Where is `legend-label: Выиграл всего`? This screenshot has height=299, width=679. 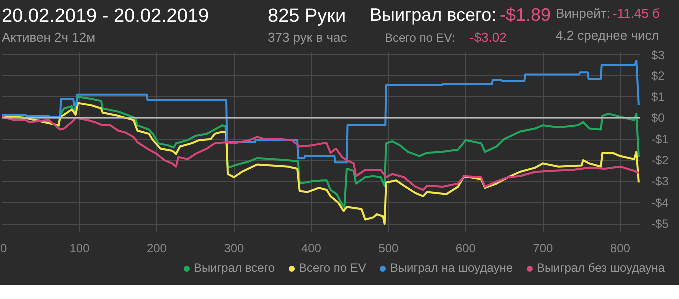 legend-label: Выиграл всего is located at coordinates (234, 268).